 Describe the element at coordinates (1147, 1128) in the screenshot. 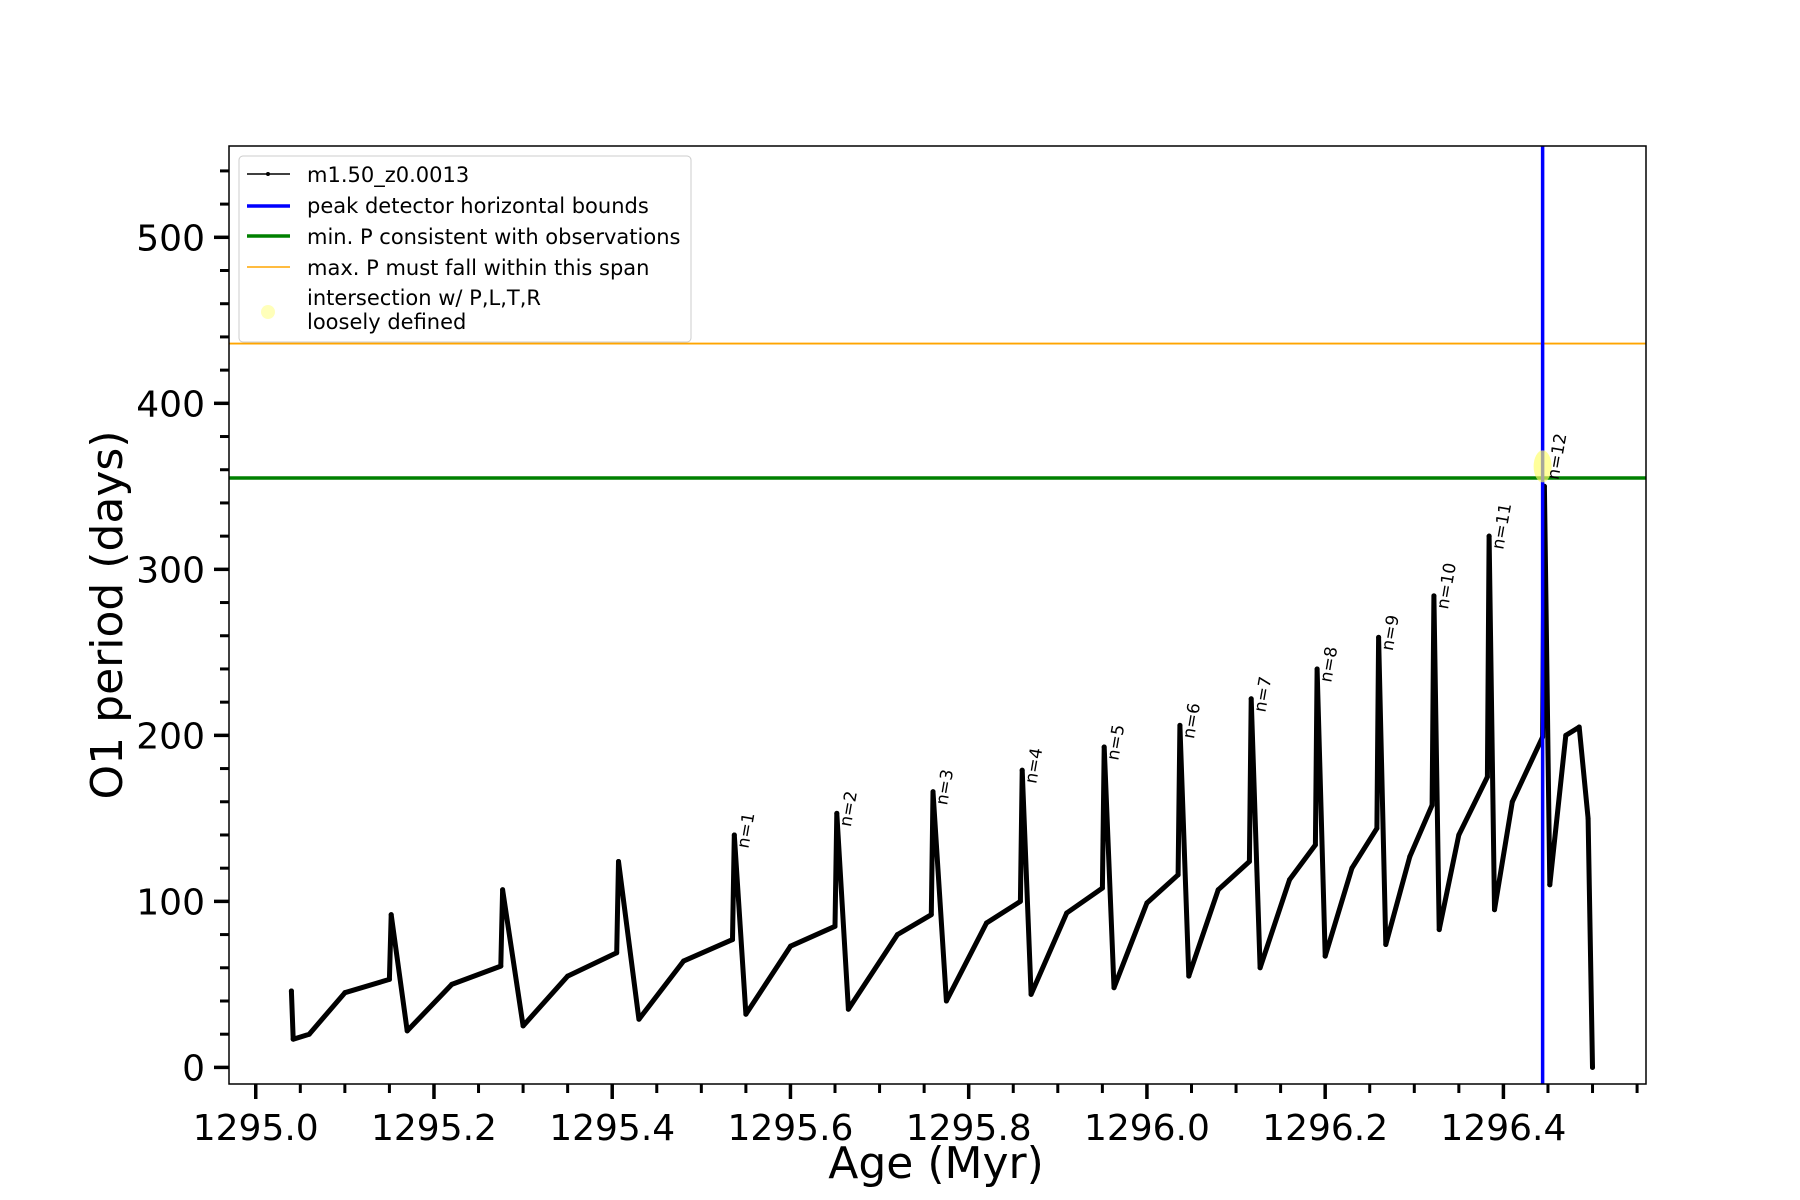

I see `x-tick-label: 1296.0` at that location.